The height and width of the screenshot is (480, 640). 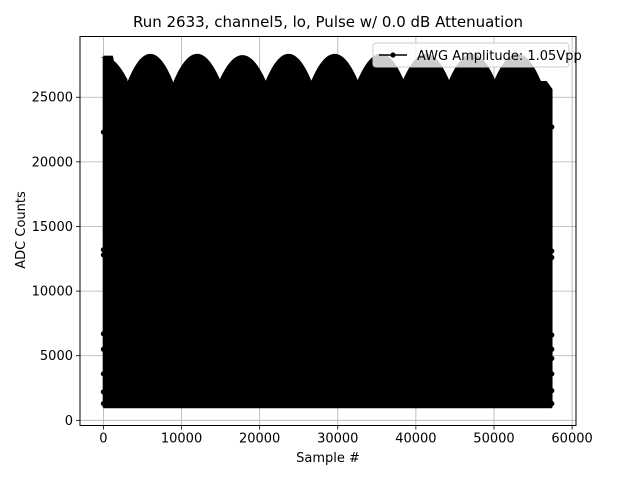 I want to click on y-tick-label: 25000, so click(x=52, y=98).